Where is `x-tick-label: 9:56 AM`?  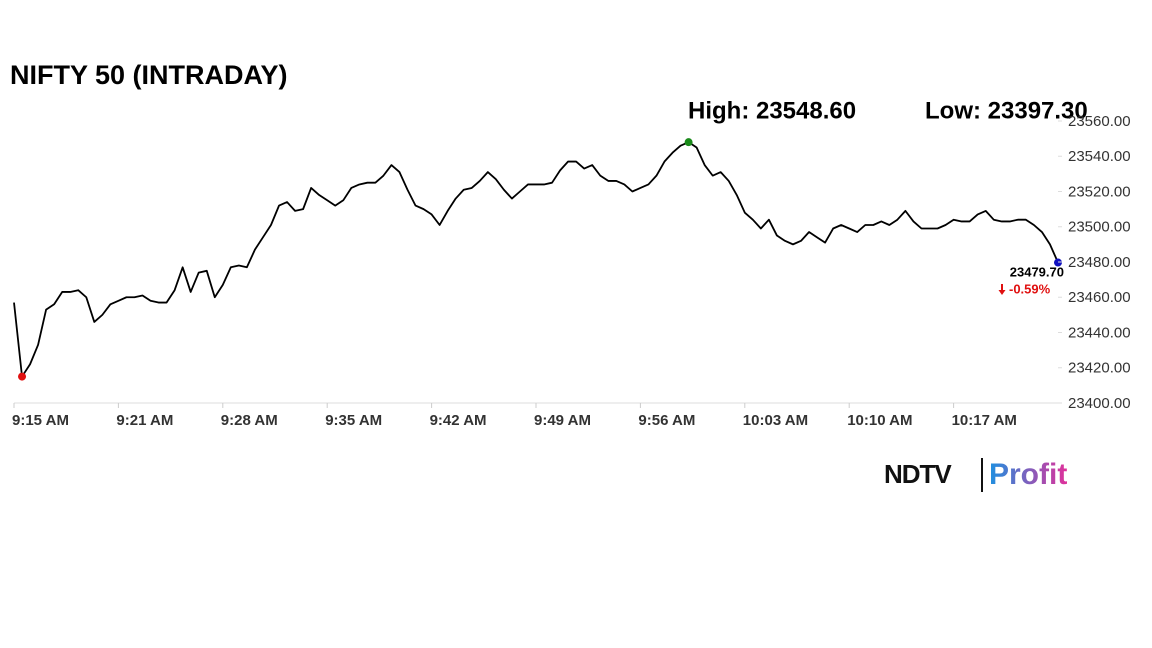
x-tick-label: 9:56 AM is located at coordinates (666, 420).